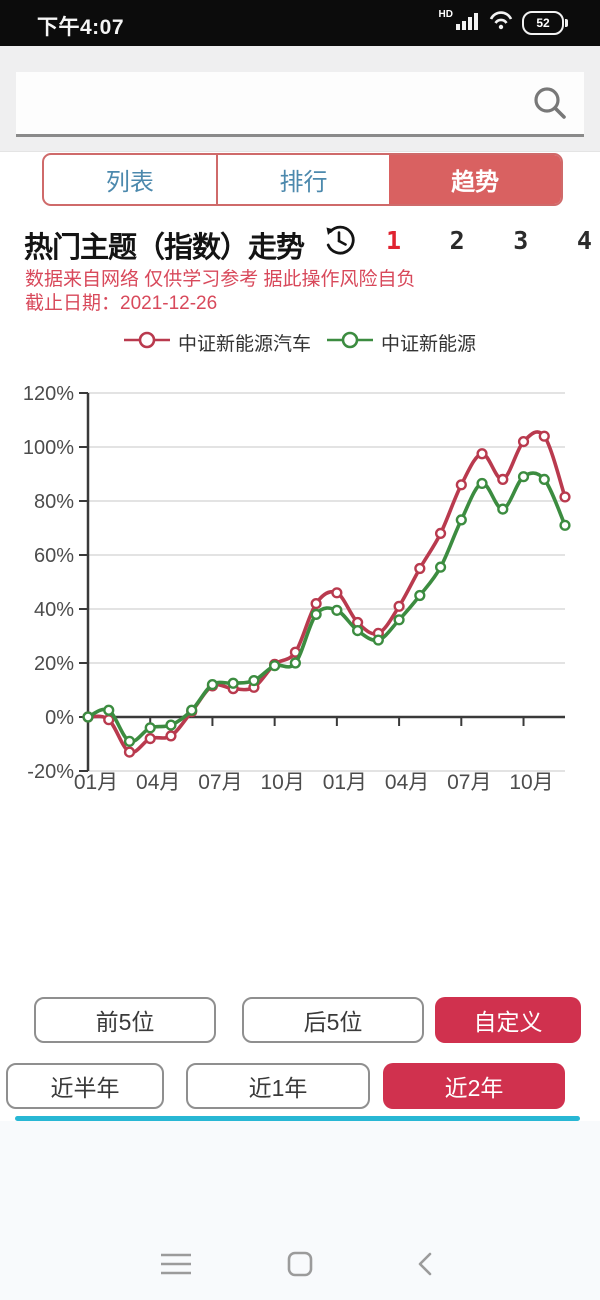 The height and width of the screenshot is (1300, 600). Describe the element at coordinates (501, 23) in the screenshot. I see `wifi-icon` at that location.